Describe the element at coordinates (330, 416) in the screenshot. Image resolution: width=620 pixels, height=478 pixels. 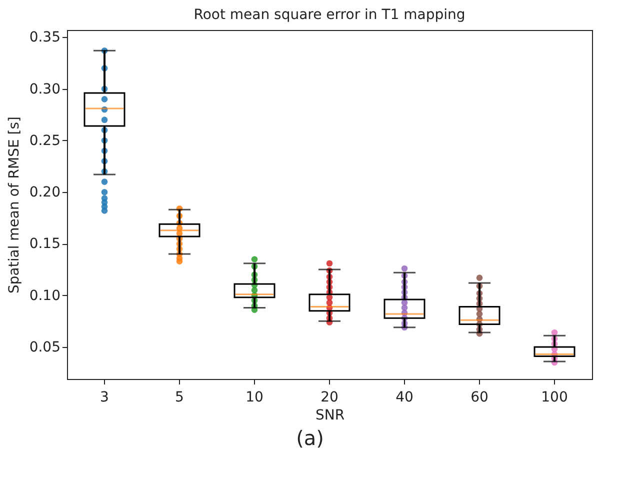
I see `x-axis-title: SNR` at that location.